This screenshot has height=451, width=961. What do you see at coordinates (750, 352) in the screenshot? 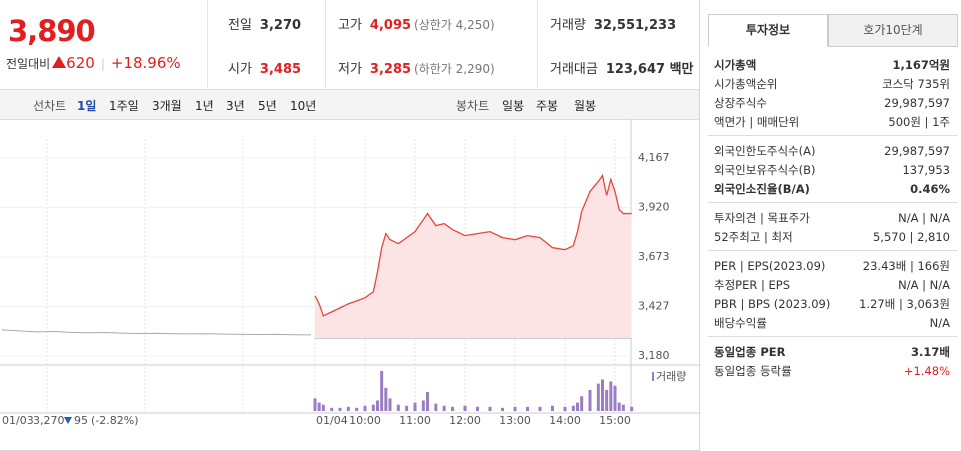
I see `info-label: 동일업종 PER` at bounding box center [750, 352].